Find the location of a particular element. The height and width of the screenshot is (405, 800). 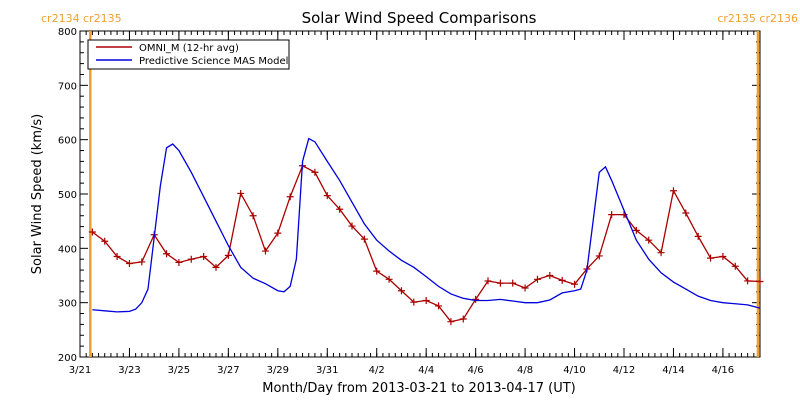

legend-box is located at coordinates (188, 54).